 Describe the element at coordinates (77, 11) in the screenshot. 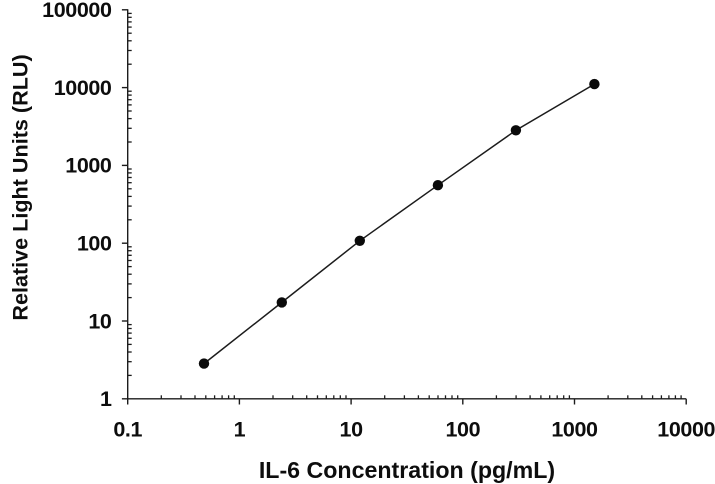

I see `svg-text: 100000` at that location.